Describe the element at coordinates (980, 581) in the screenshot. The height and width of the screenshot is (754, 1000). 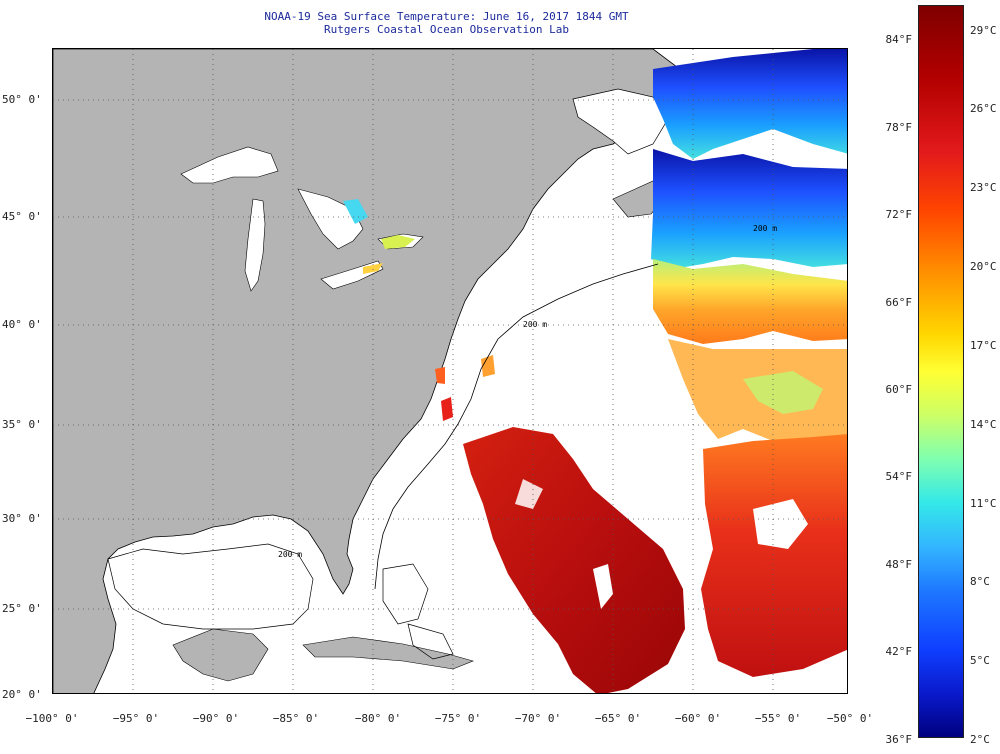
I see `colorbar-c-8: 8°C` at that location.